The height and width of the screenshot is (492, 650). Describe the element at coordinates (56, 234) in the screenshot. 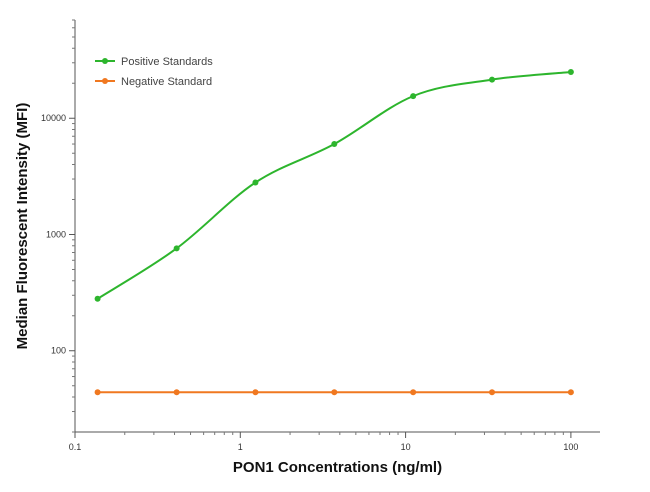

I see `y-tick-label: 1000` at that location.